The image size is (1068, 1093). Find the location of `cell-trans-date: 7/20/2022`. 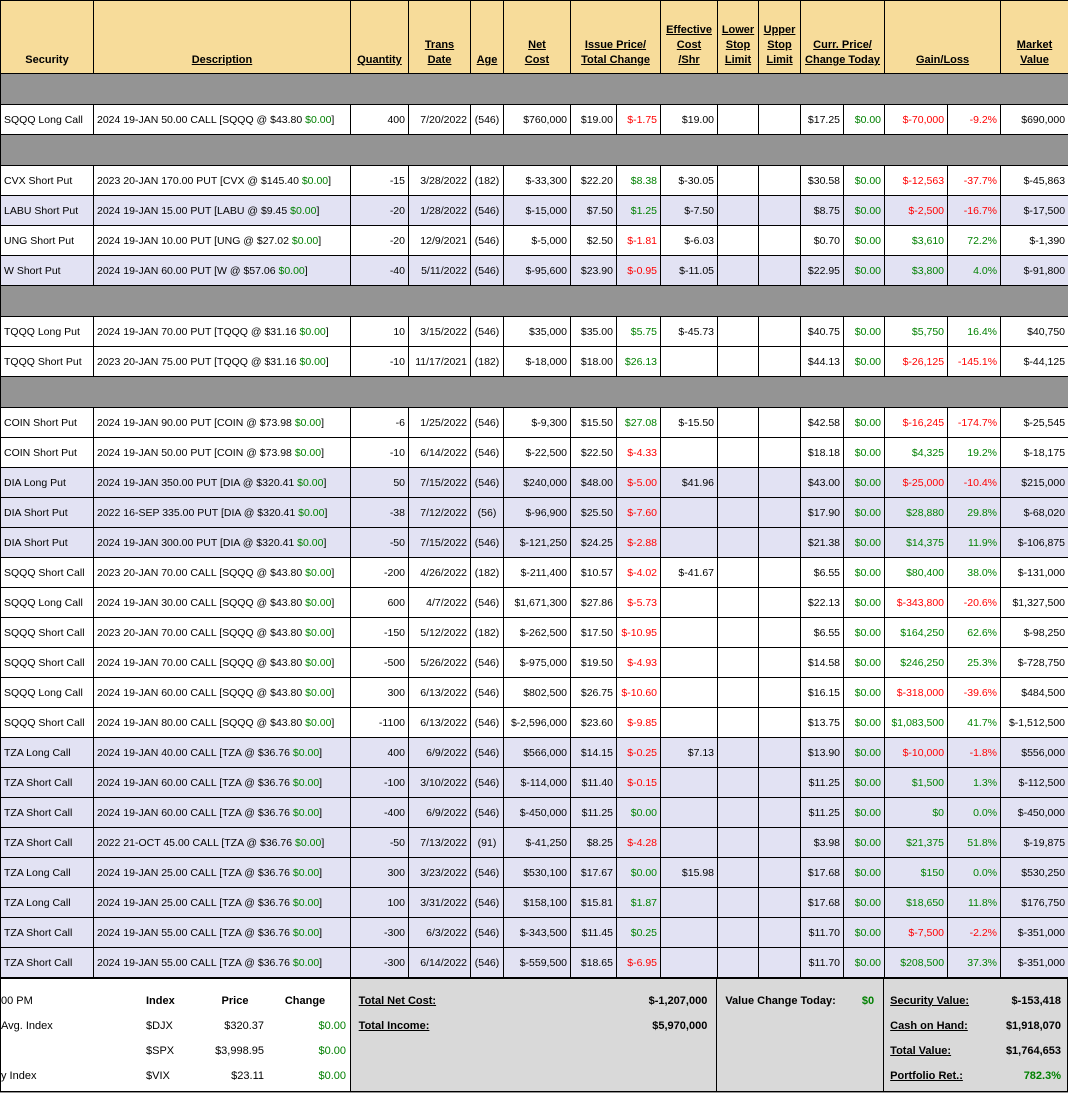

cell-trans-date: 7/20/2022 is located at coordinates (439, 119).